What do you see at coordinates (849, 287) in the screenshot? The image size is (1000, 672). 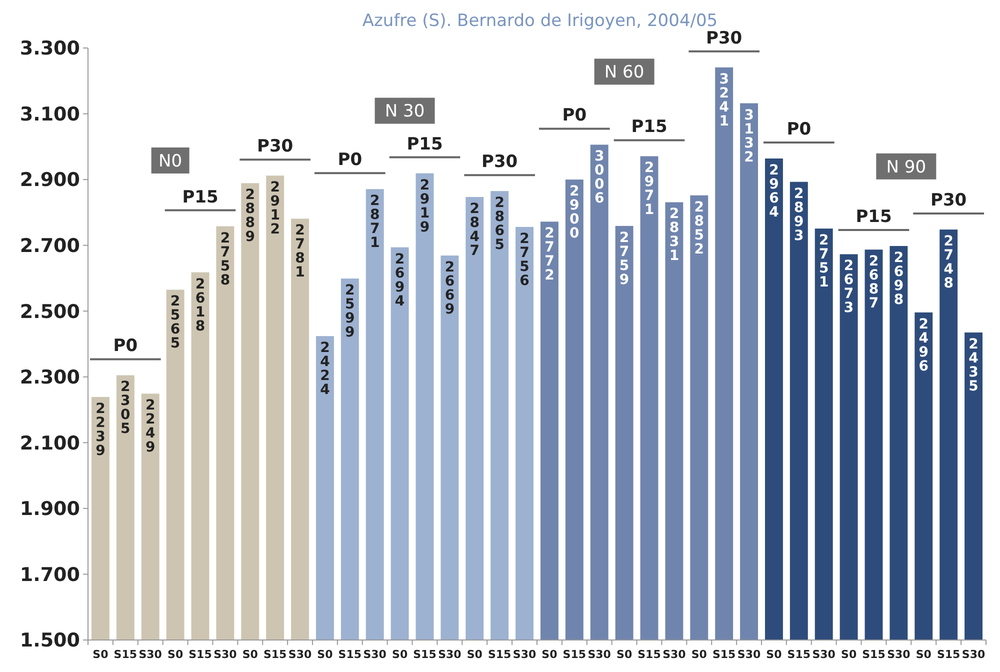 I see `data-label: 2 6 7 3` at bounding box center [849, 287].